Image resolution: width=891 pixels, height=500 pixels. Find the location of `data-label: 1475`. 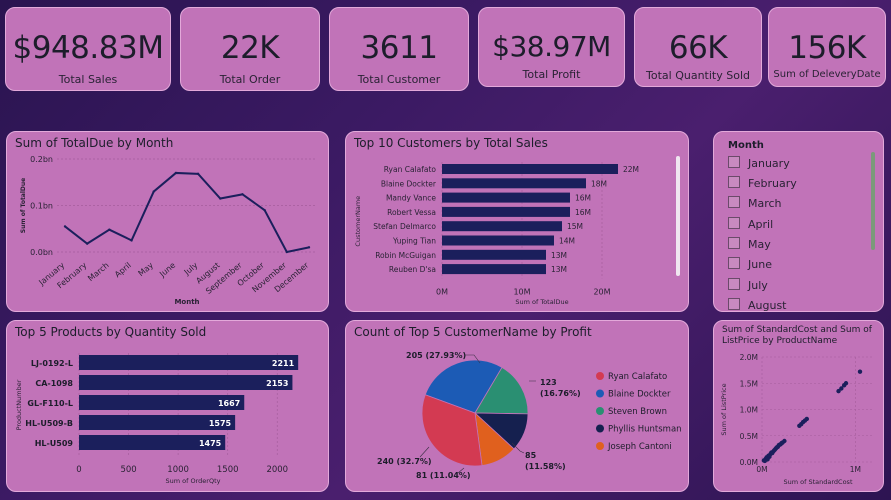

data-label: 1475 is located at coordinates (210, 443).